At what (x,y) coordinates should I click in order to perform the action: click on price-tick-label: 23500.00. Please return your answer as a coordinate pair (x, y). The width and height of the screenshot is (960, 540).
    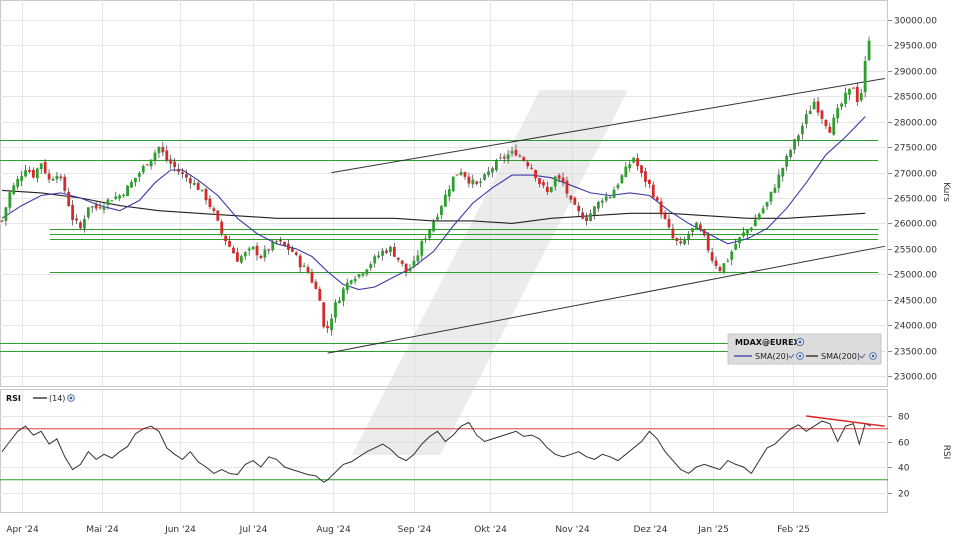
    Looking at the image, I should click on (915, 353).